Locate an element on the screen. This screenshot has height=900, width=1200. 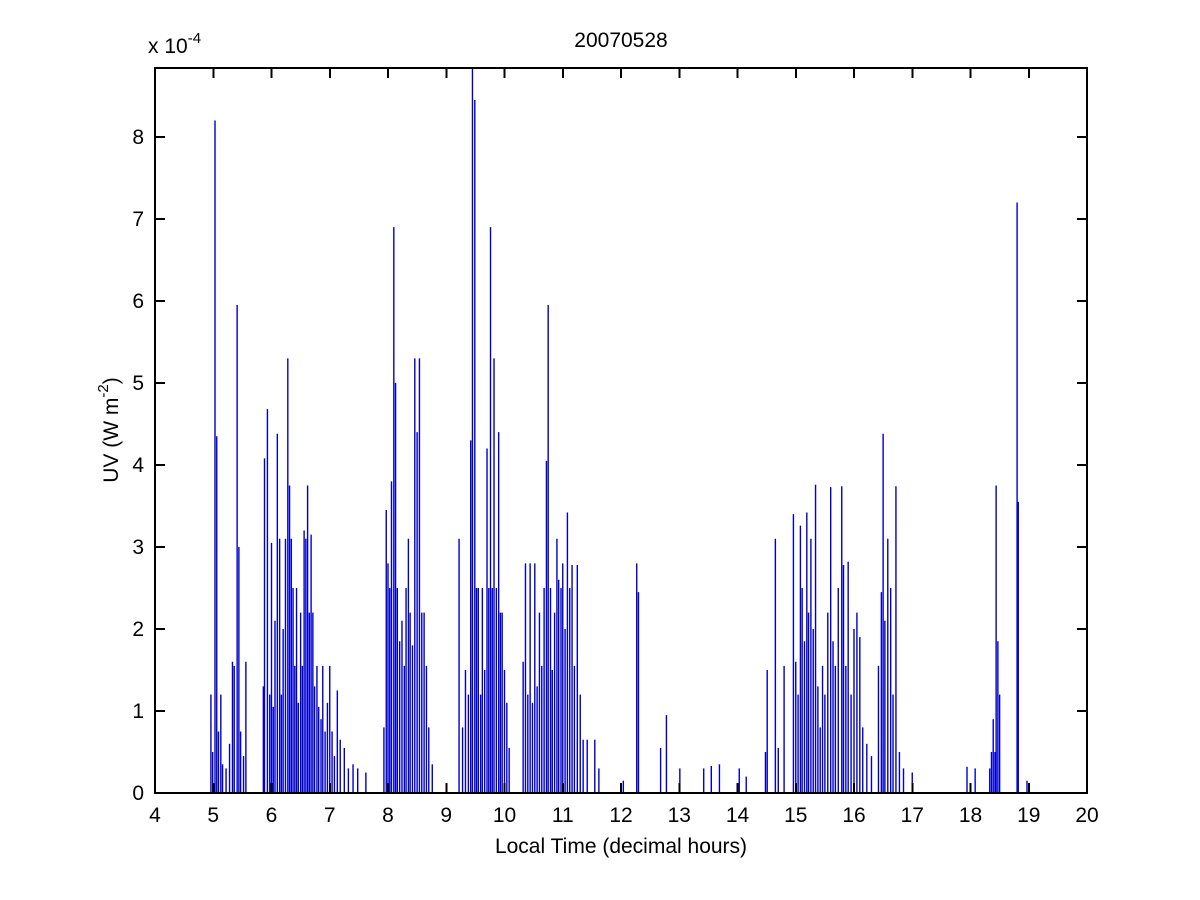
y-tick-label: 8 is located at coordinates (138, 137).